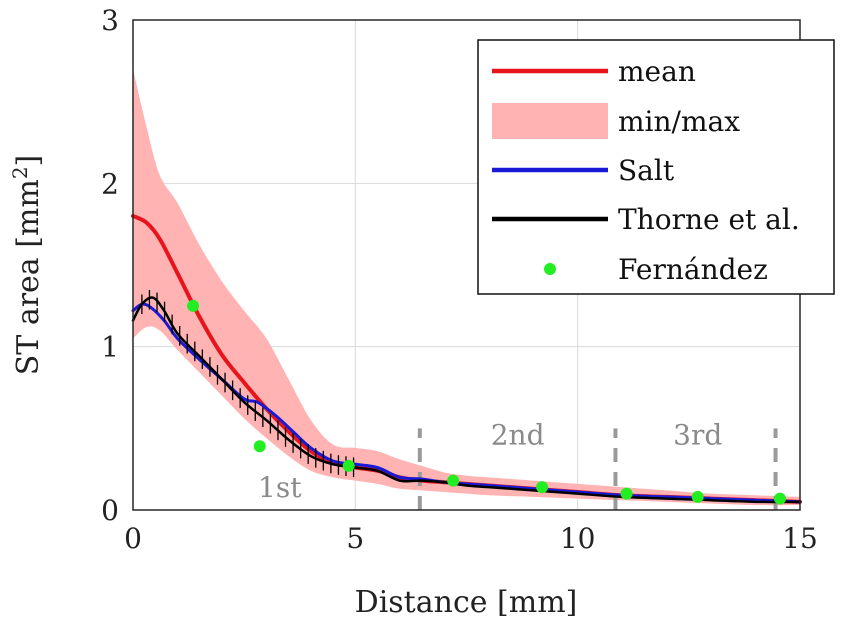 The width and height of the screenshot is (851, 630). Describe the element at coordinates (355, 538) in the screenshot. I see `x-tick-label: 5` at that location.